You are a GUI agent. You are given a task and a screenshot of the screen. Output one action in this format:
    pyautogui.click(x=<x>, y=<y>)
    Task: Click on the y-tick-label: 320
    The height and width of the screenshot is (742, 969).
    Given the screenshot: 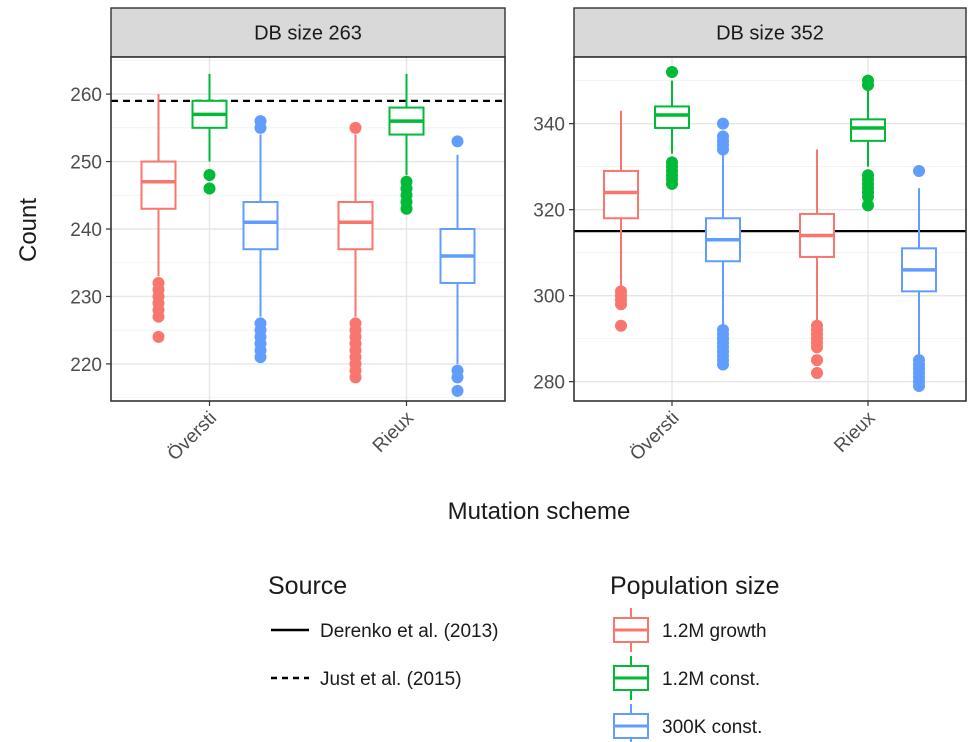 What is the action you would take?
    pyautogui.click(x=549, y=211)
    